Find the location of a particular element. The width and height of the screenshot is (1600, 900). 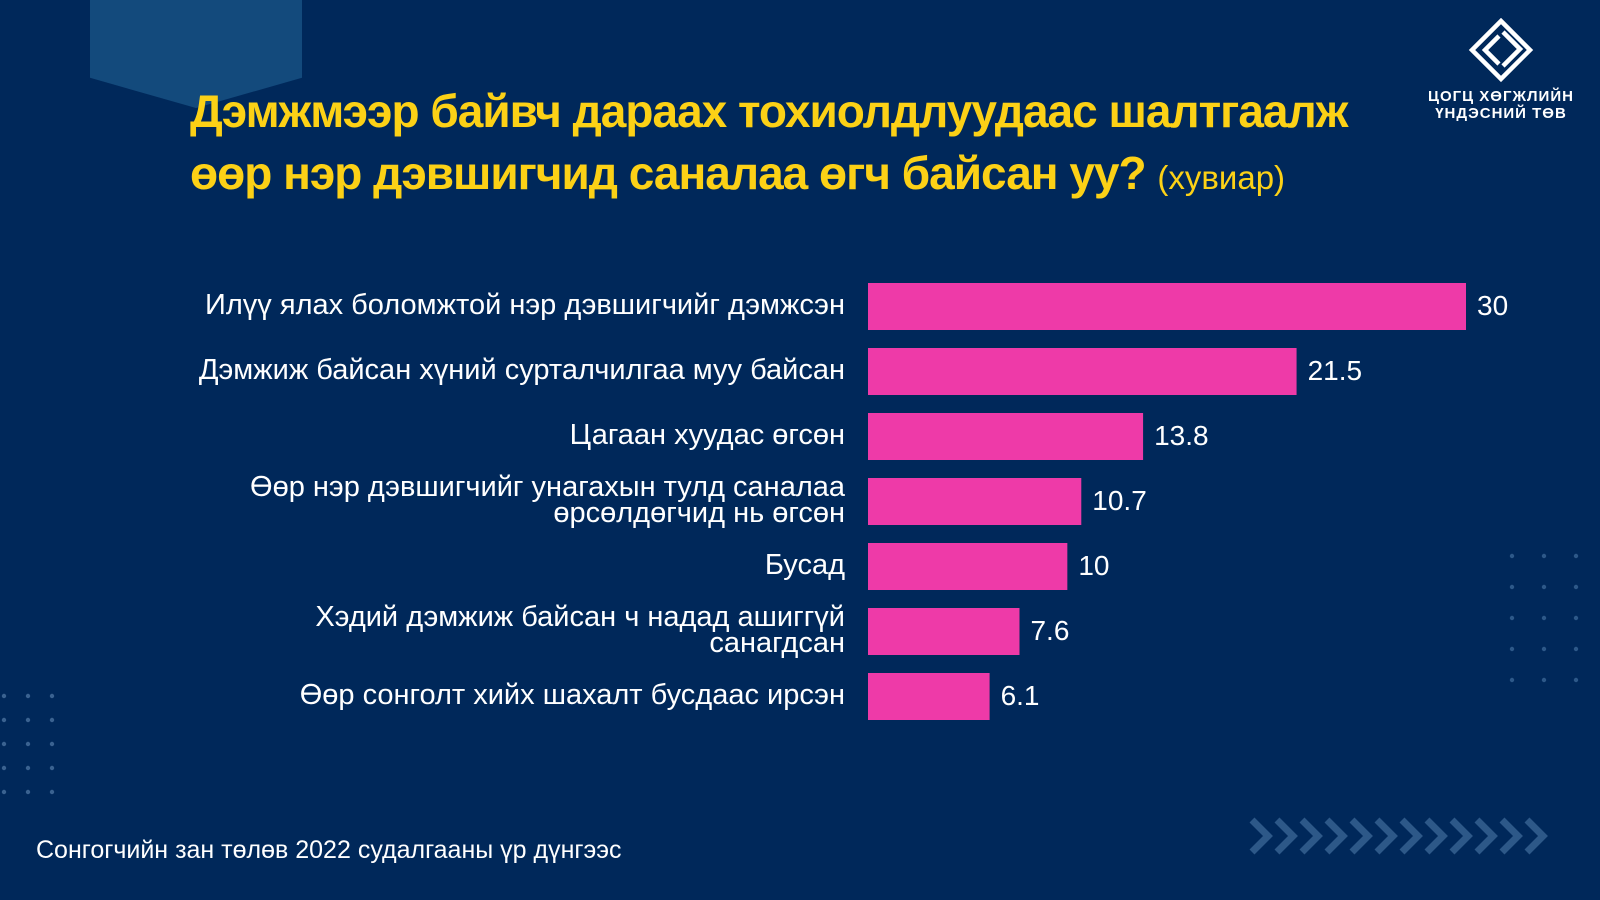

category-label-5: Бусад is located at coordinates (805, 565).